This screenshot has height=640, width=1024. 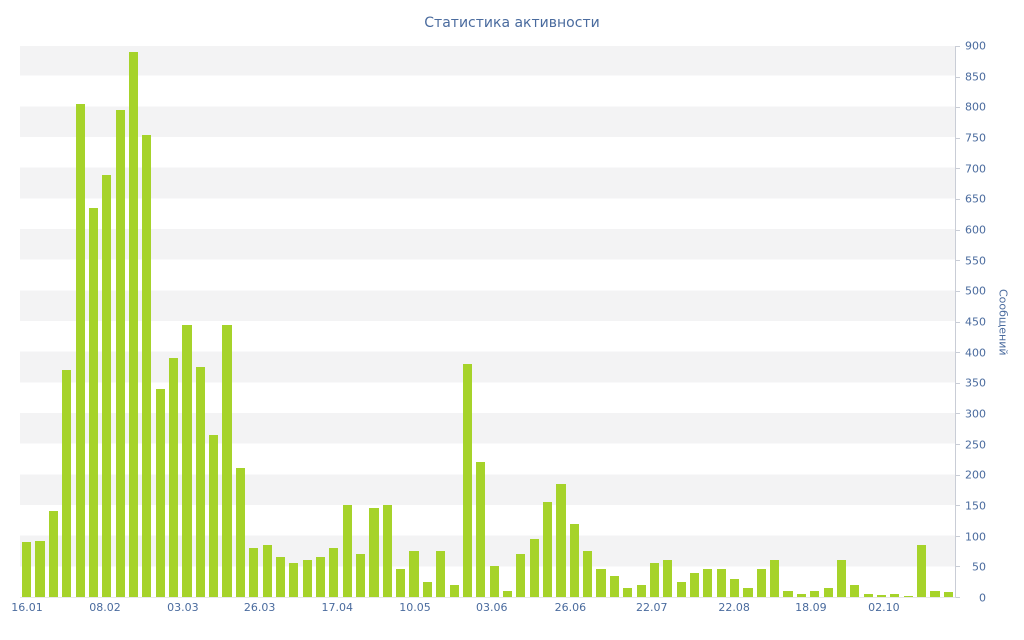 What do you see at coordinates (975, 353) in the screenshot?
I see `y-axis-tick-label: 400` at bounding box center [975, 353].